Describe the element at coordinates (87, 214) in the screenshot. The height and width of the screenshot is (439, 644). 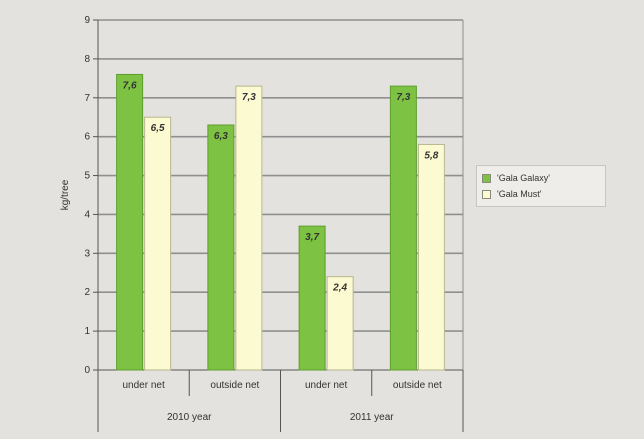
I see `y-tick-label: 4` at that location.